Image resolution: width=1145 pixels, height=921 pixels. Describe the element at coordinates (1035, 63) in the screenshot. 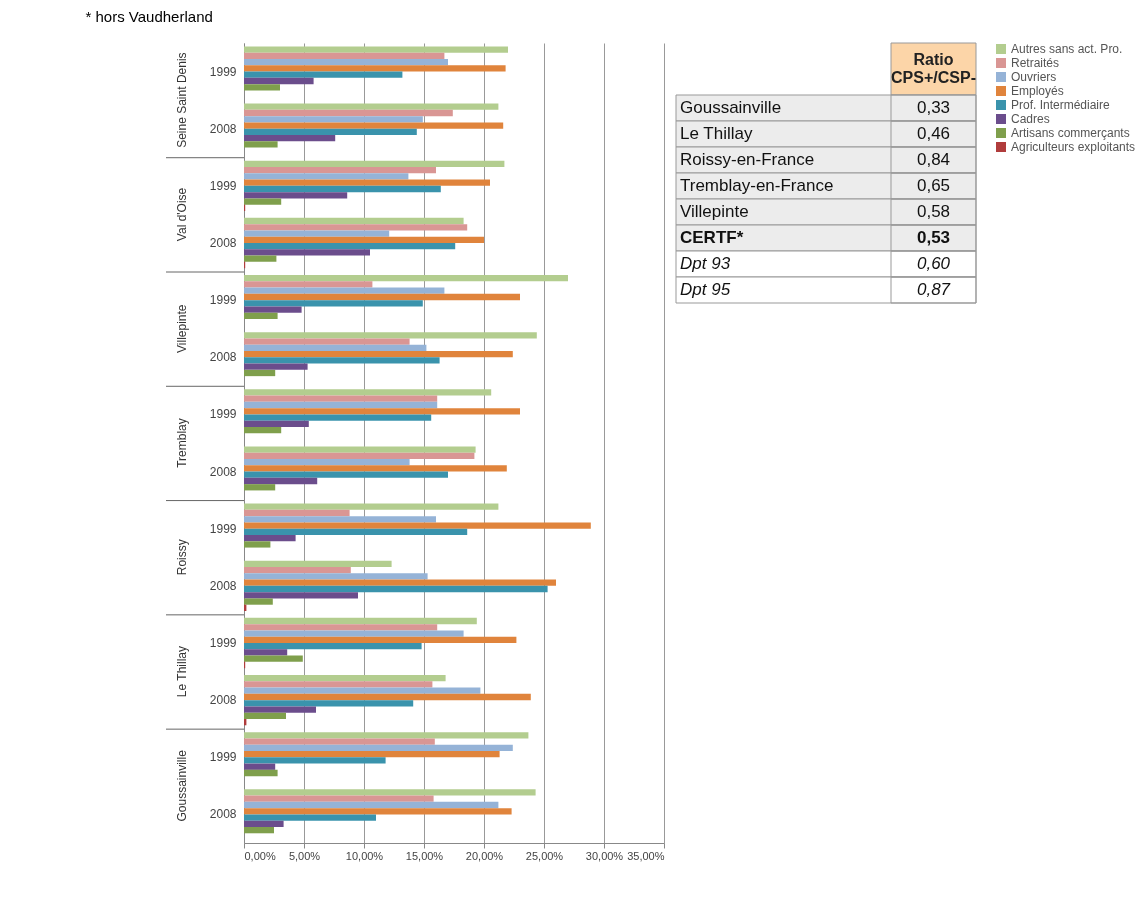

I see `legend-label: Retraités` at that location.